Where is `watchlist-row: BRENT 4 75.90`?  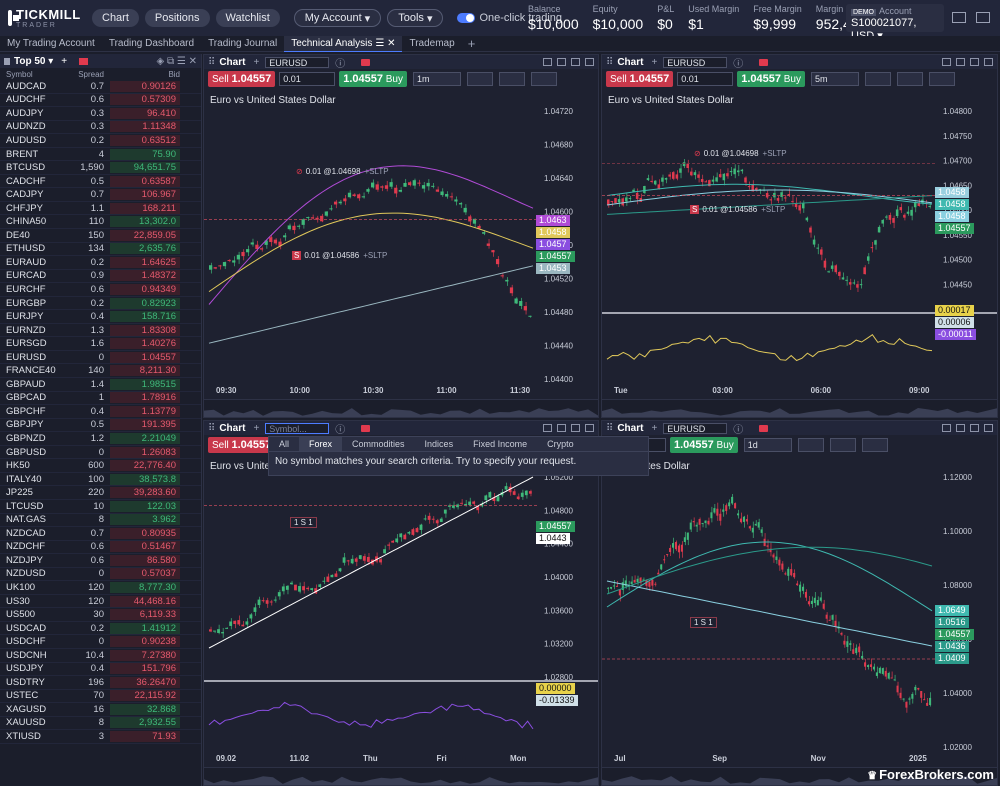 watchlist-row: BRENT 4 75.90 is located at coordinates (100, 155).